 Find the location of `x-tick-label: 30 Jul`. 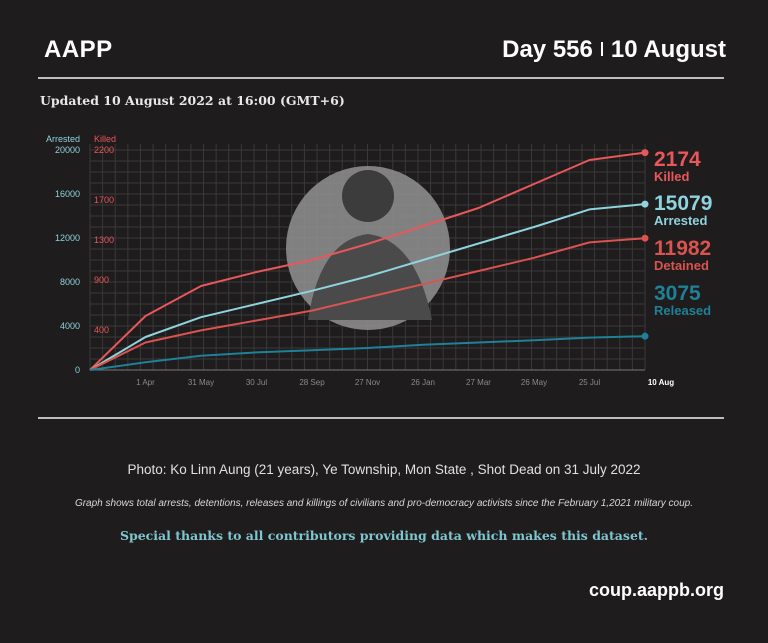

x-tick-label: 30 Jul is located at coordinates (257, 382).